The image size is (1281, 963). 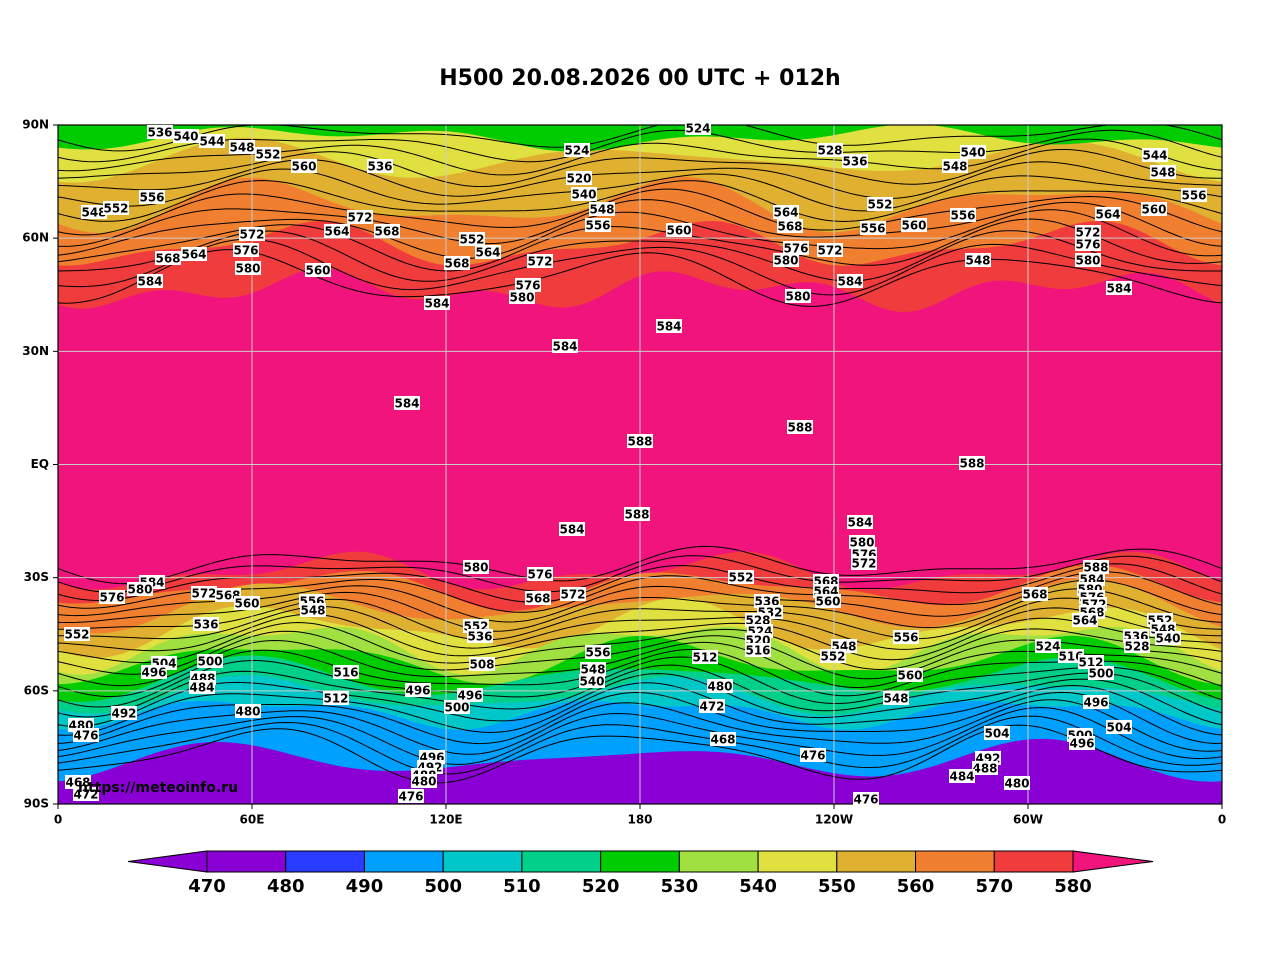 What do you see at coordinates (245, 251) in the screenshot?
I see `contour-label: 576` at bounding box center [245, 251].